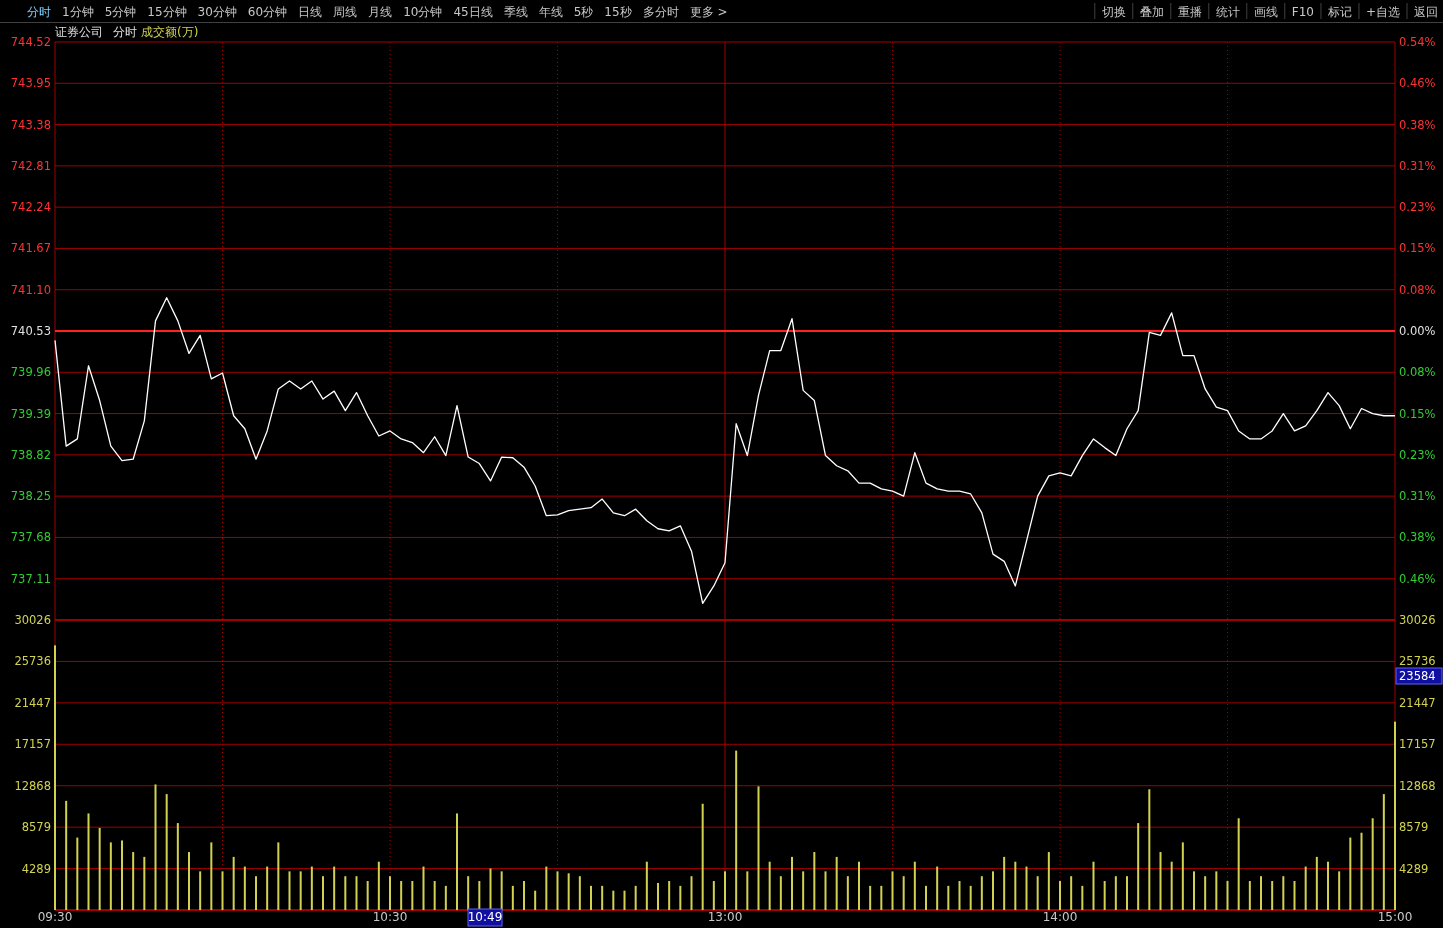  What do you see at coordinates (125, 32) in the screenshot?
I see `chart-subtitle: 分时` at bounding box center [125, 32].